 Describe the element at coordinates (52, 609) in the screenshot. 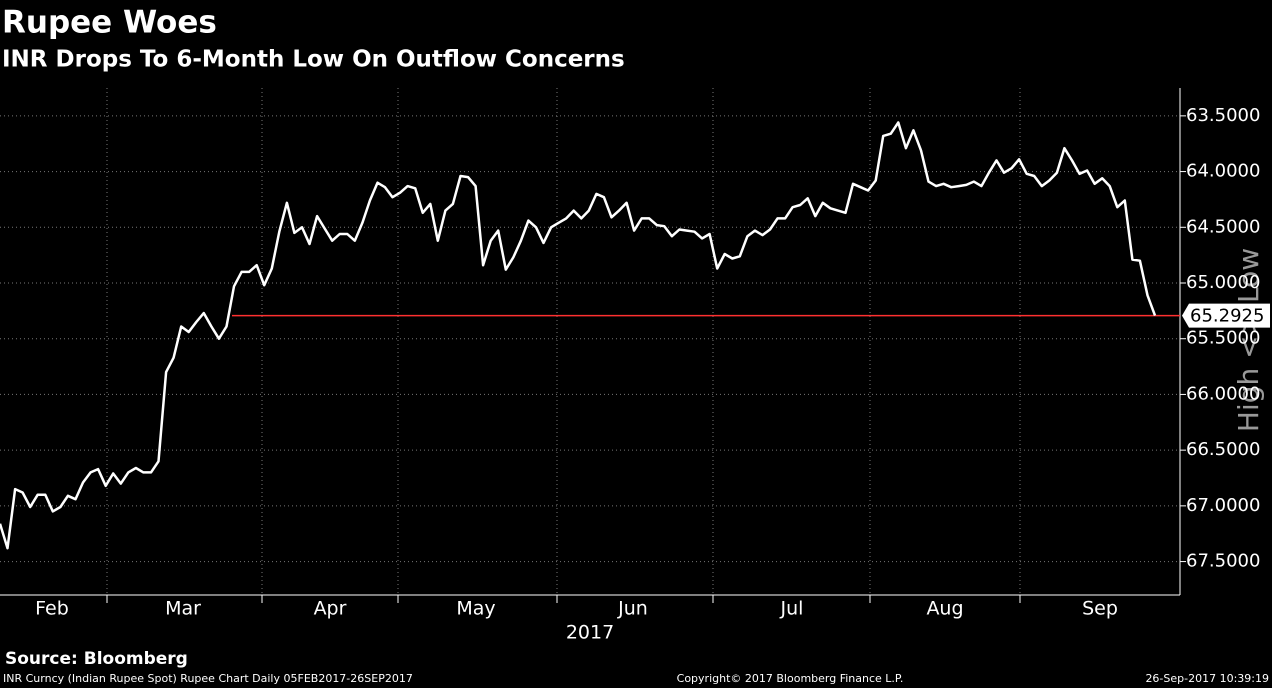

I see `x-tick-label: Feb` at that location.